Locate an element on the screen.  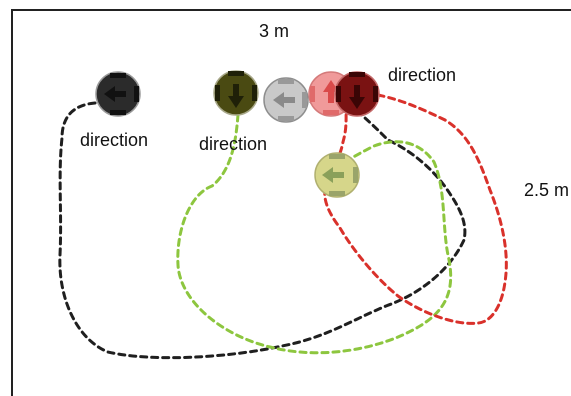
height-measure-label: 2.5 m is located at coordinates (547, 190).